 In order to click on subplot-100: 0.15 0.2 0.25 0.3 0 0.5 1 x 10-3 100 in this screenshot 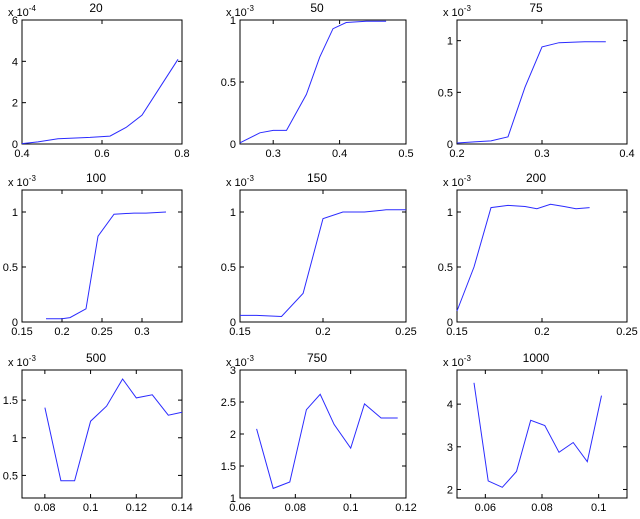, I will do `click(93, 254)`.